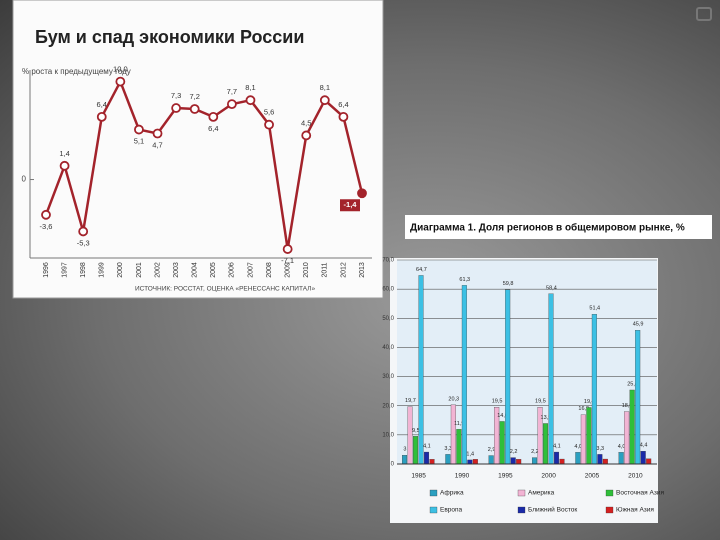 The image size is (720, 540). Describe the element at coordinates (541, 493) in the screenshot. I see `legend-label: Америка` at that location.